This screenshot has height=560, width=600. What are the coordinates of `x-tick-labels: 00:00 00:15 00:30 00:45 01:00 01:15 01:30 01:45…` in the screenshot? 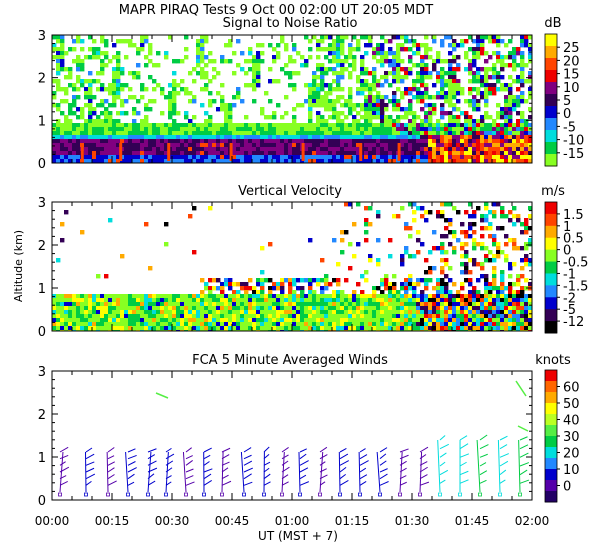 It's located at (292, 521).